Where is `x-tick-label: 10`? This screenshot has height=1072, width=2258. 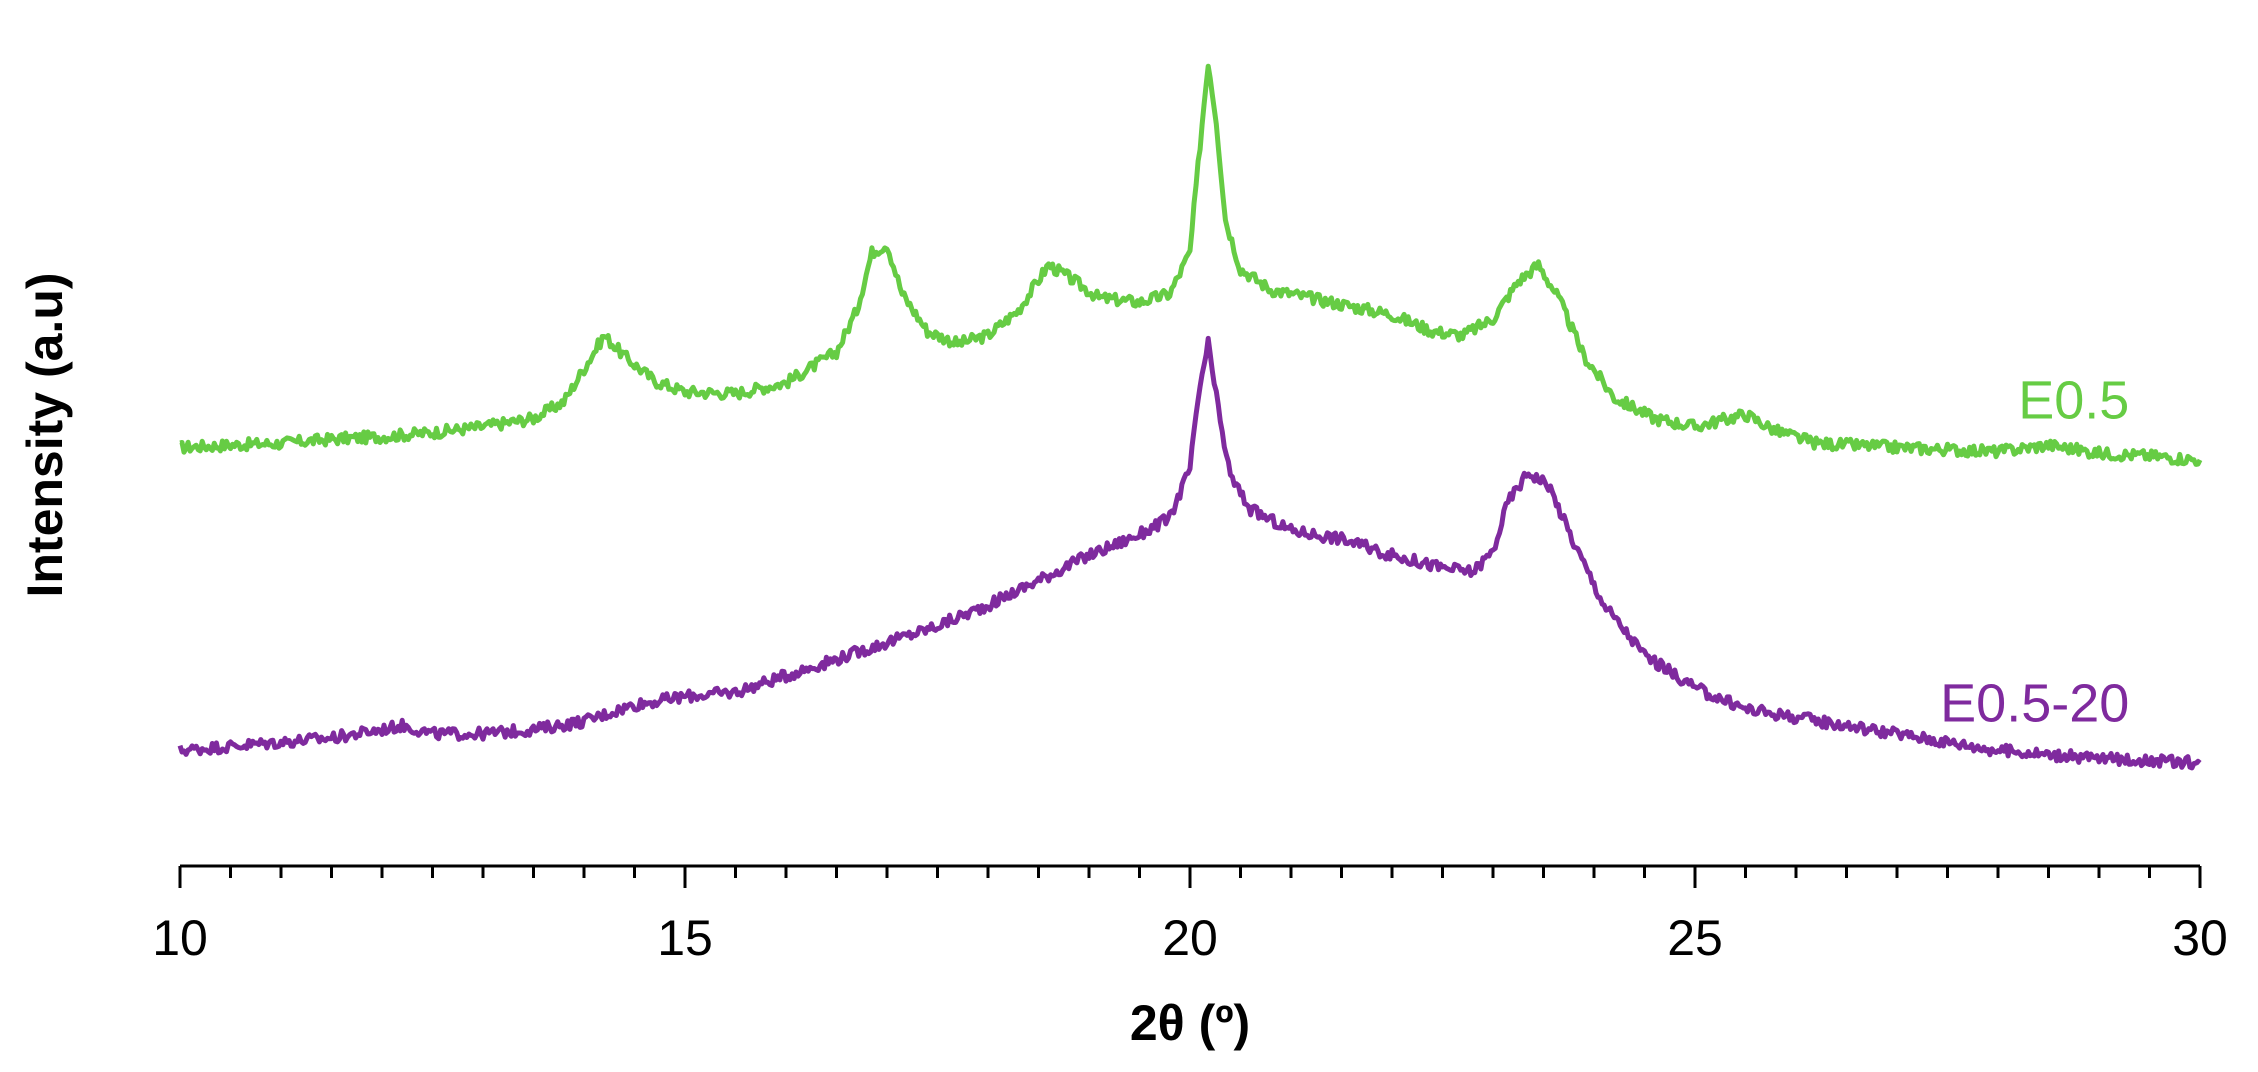 x-tick-label: 10 is located at coordinates (180, 938).